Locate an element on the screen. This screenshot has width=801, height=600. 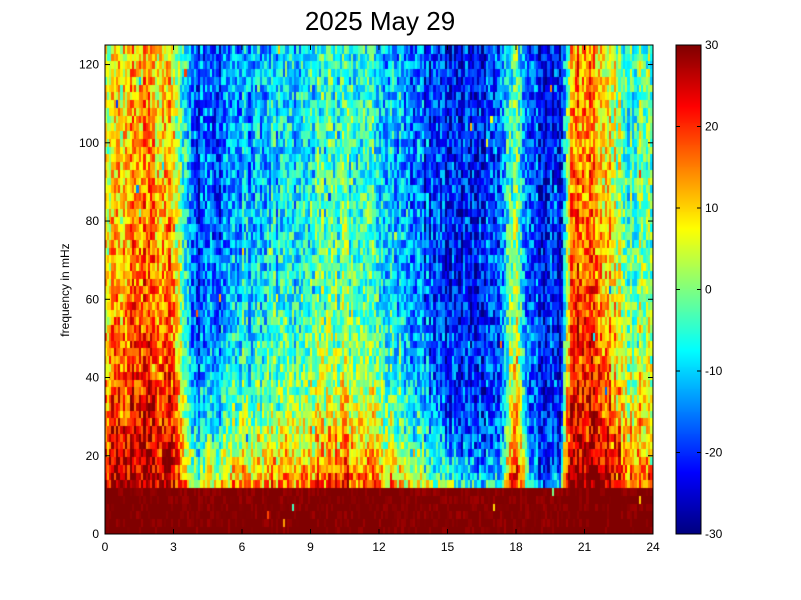
colorbar-ticks: -30 -20 -10 0 10 20 30 is located at coordinates (699, 289).